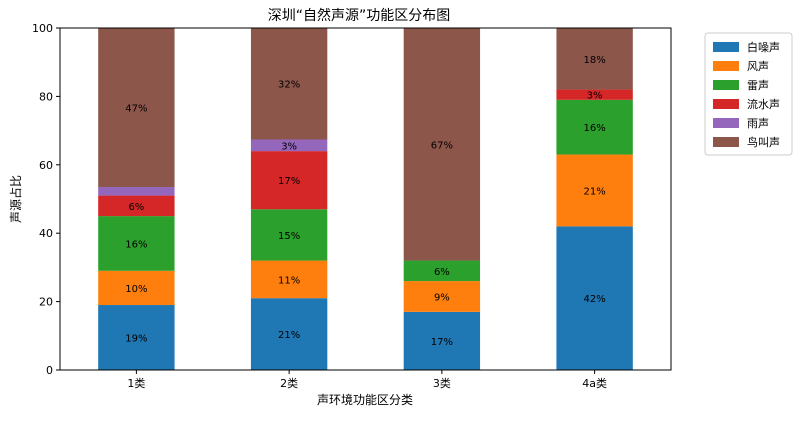  Describe the element at coordinates (763, 142) in the screenshot. I see `legend-label: 鸟叫声` at that location.